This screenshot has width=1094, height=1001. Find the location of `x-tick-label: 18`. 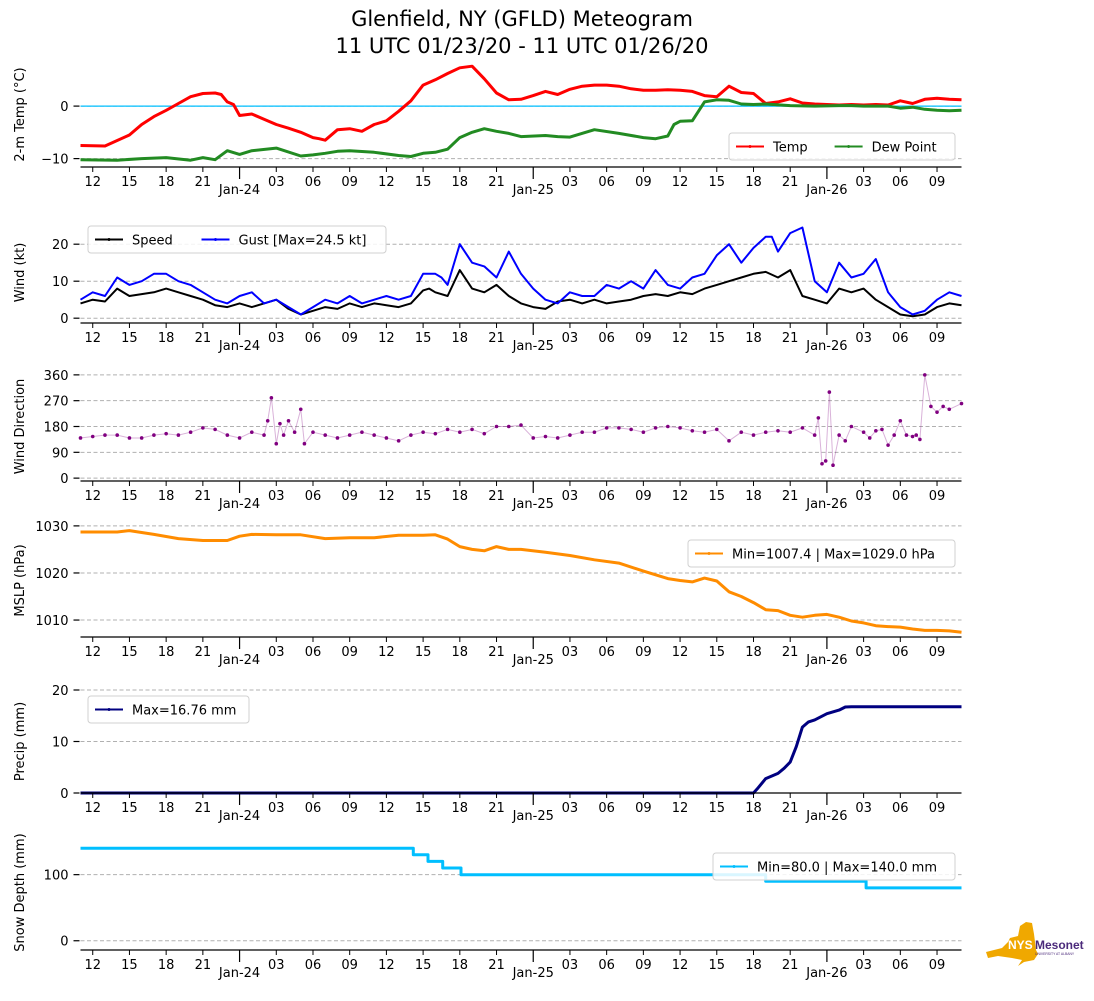

x-tick-label: 18 is located at coordinates (166, 338).